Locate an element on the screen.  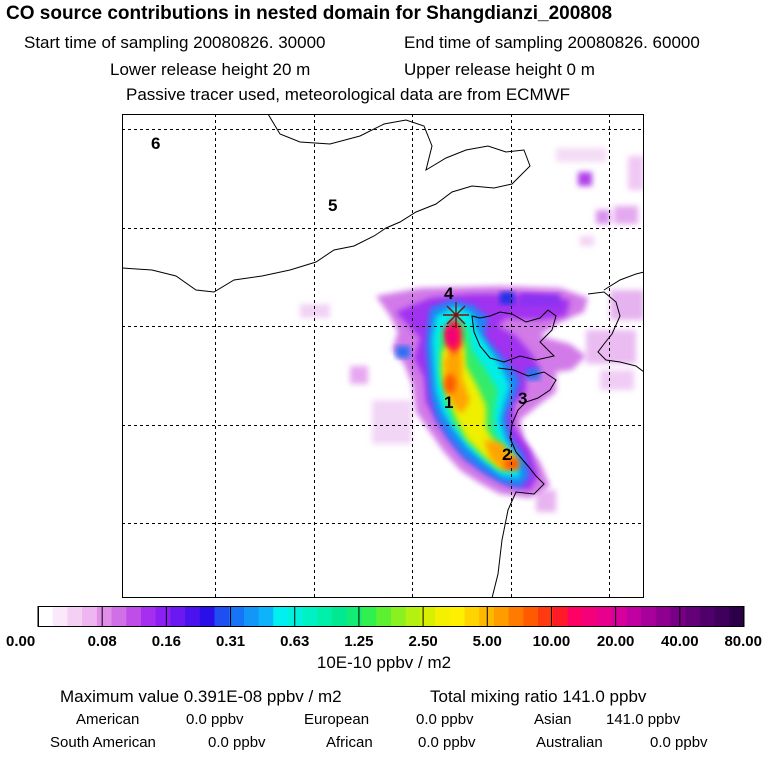
region-label-6: 6 is located at coordinates (155, 143).